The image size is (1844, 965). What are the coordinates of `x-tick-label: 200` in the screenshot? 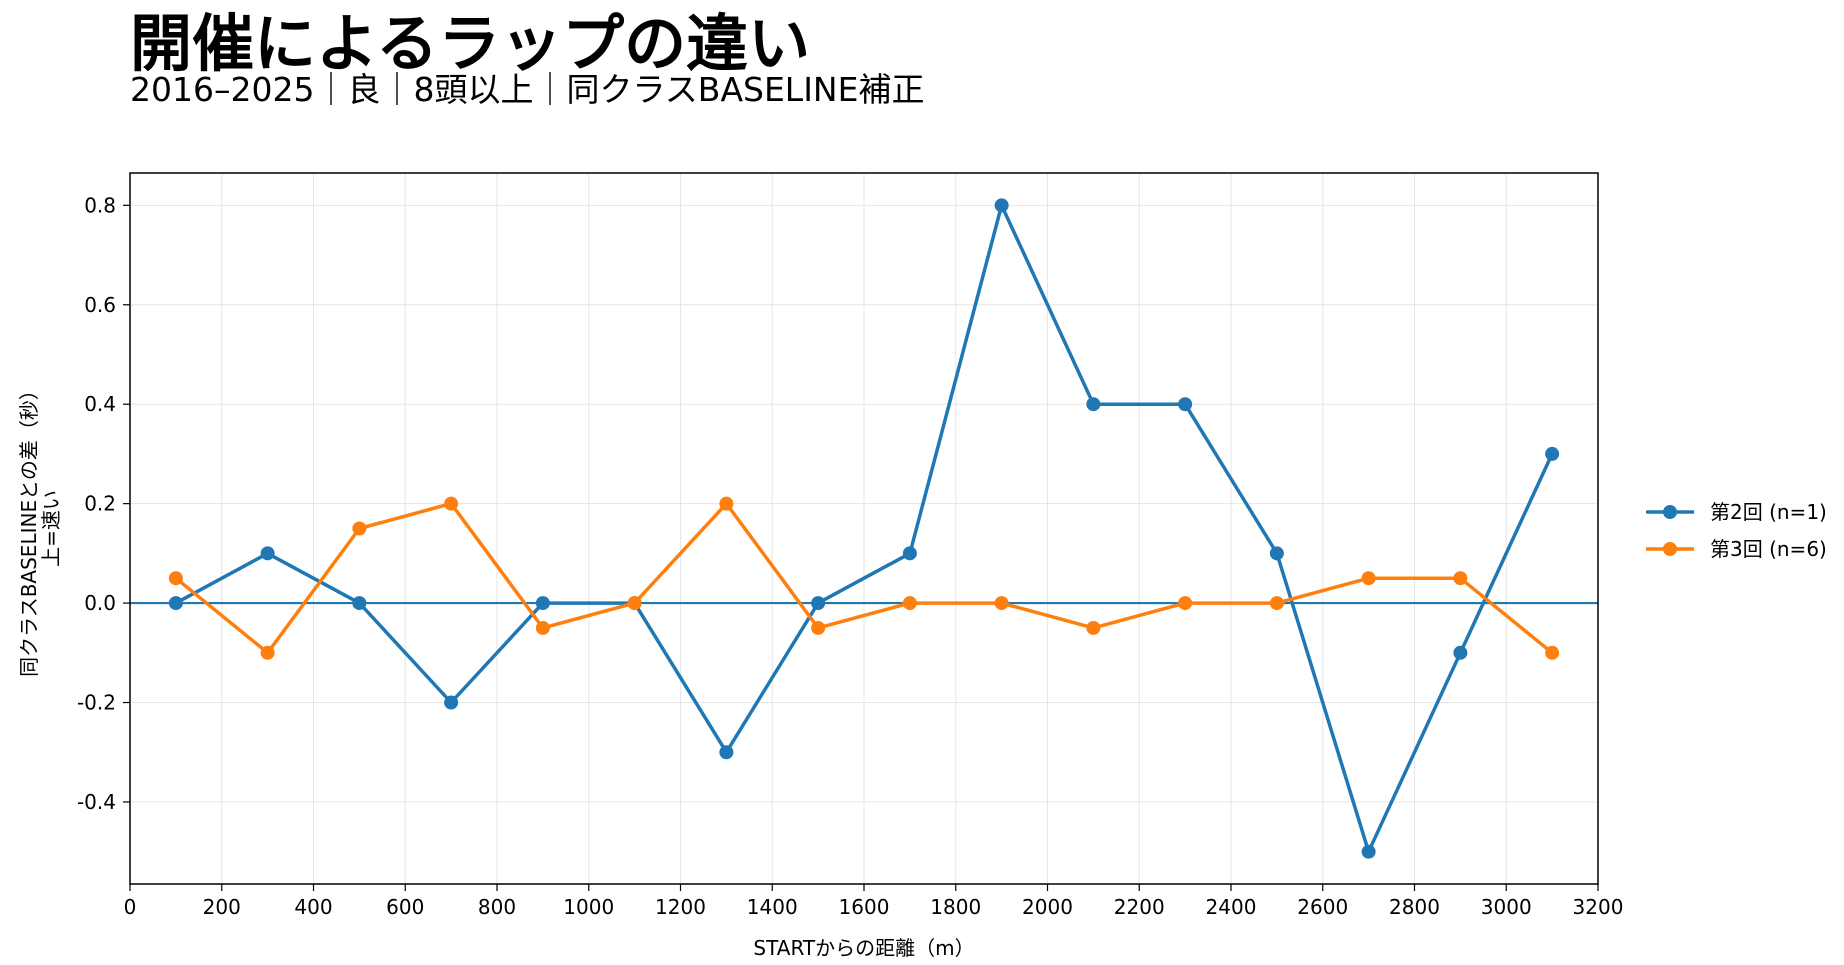 It's located at (222, 907).